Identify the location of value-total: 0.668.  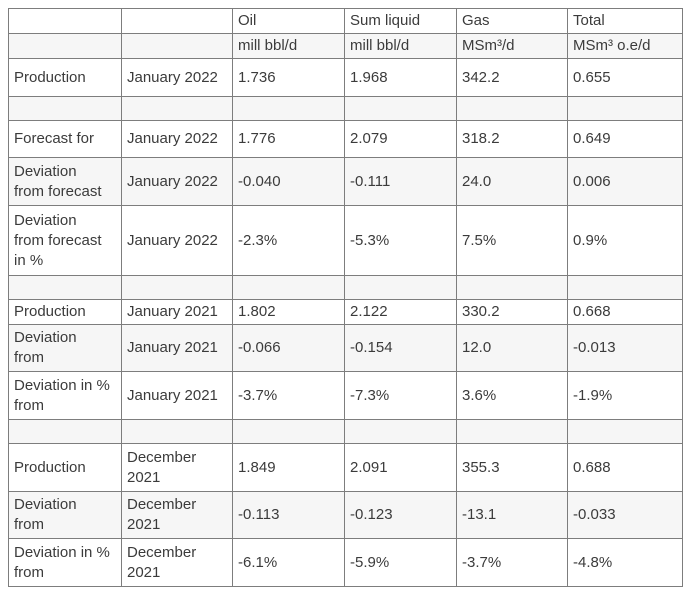
(625, 312).